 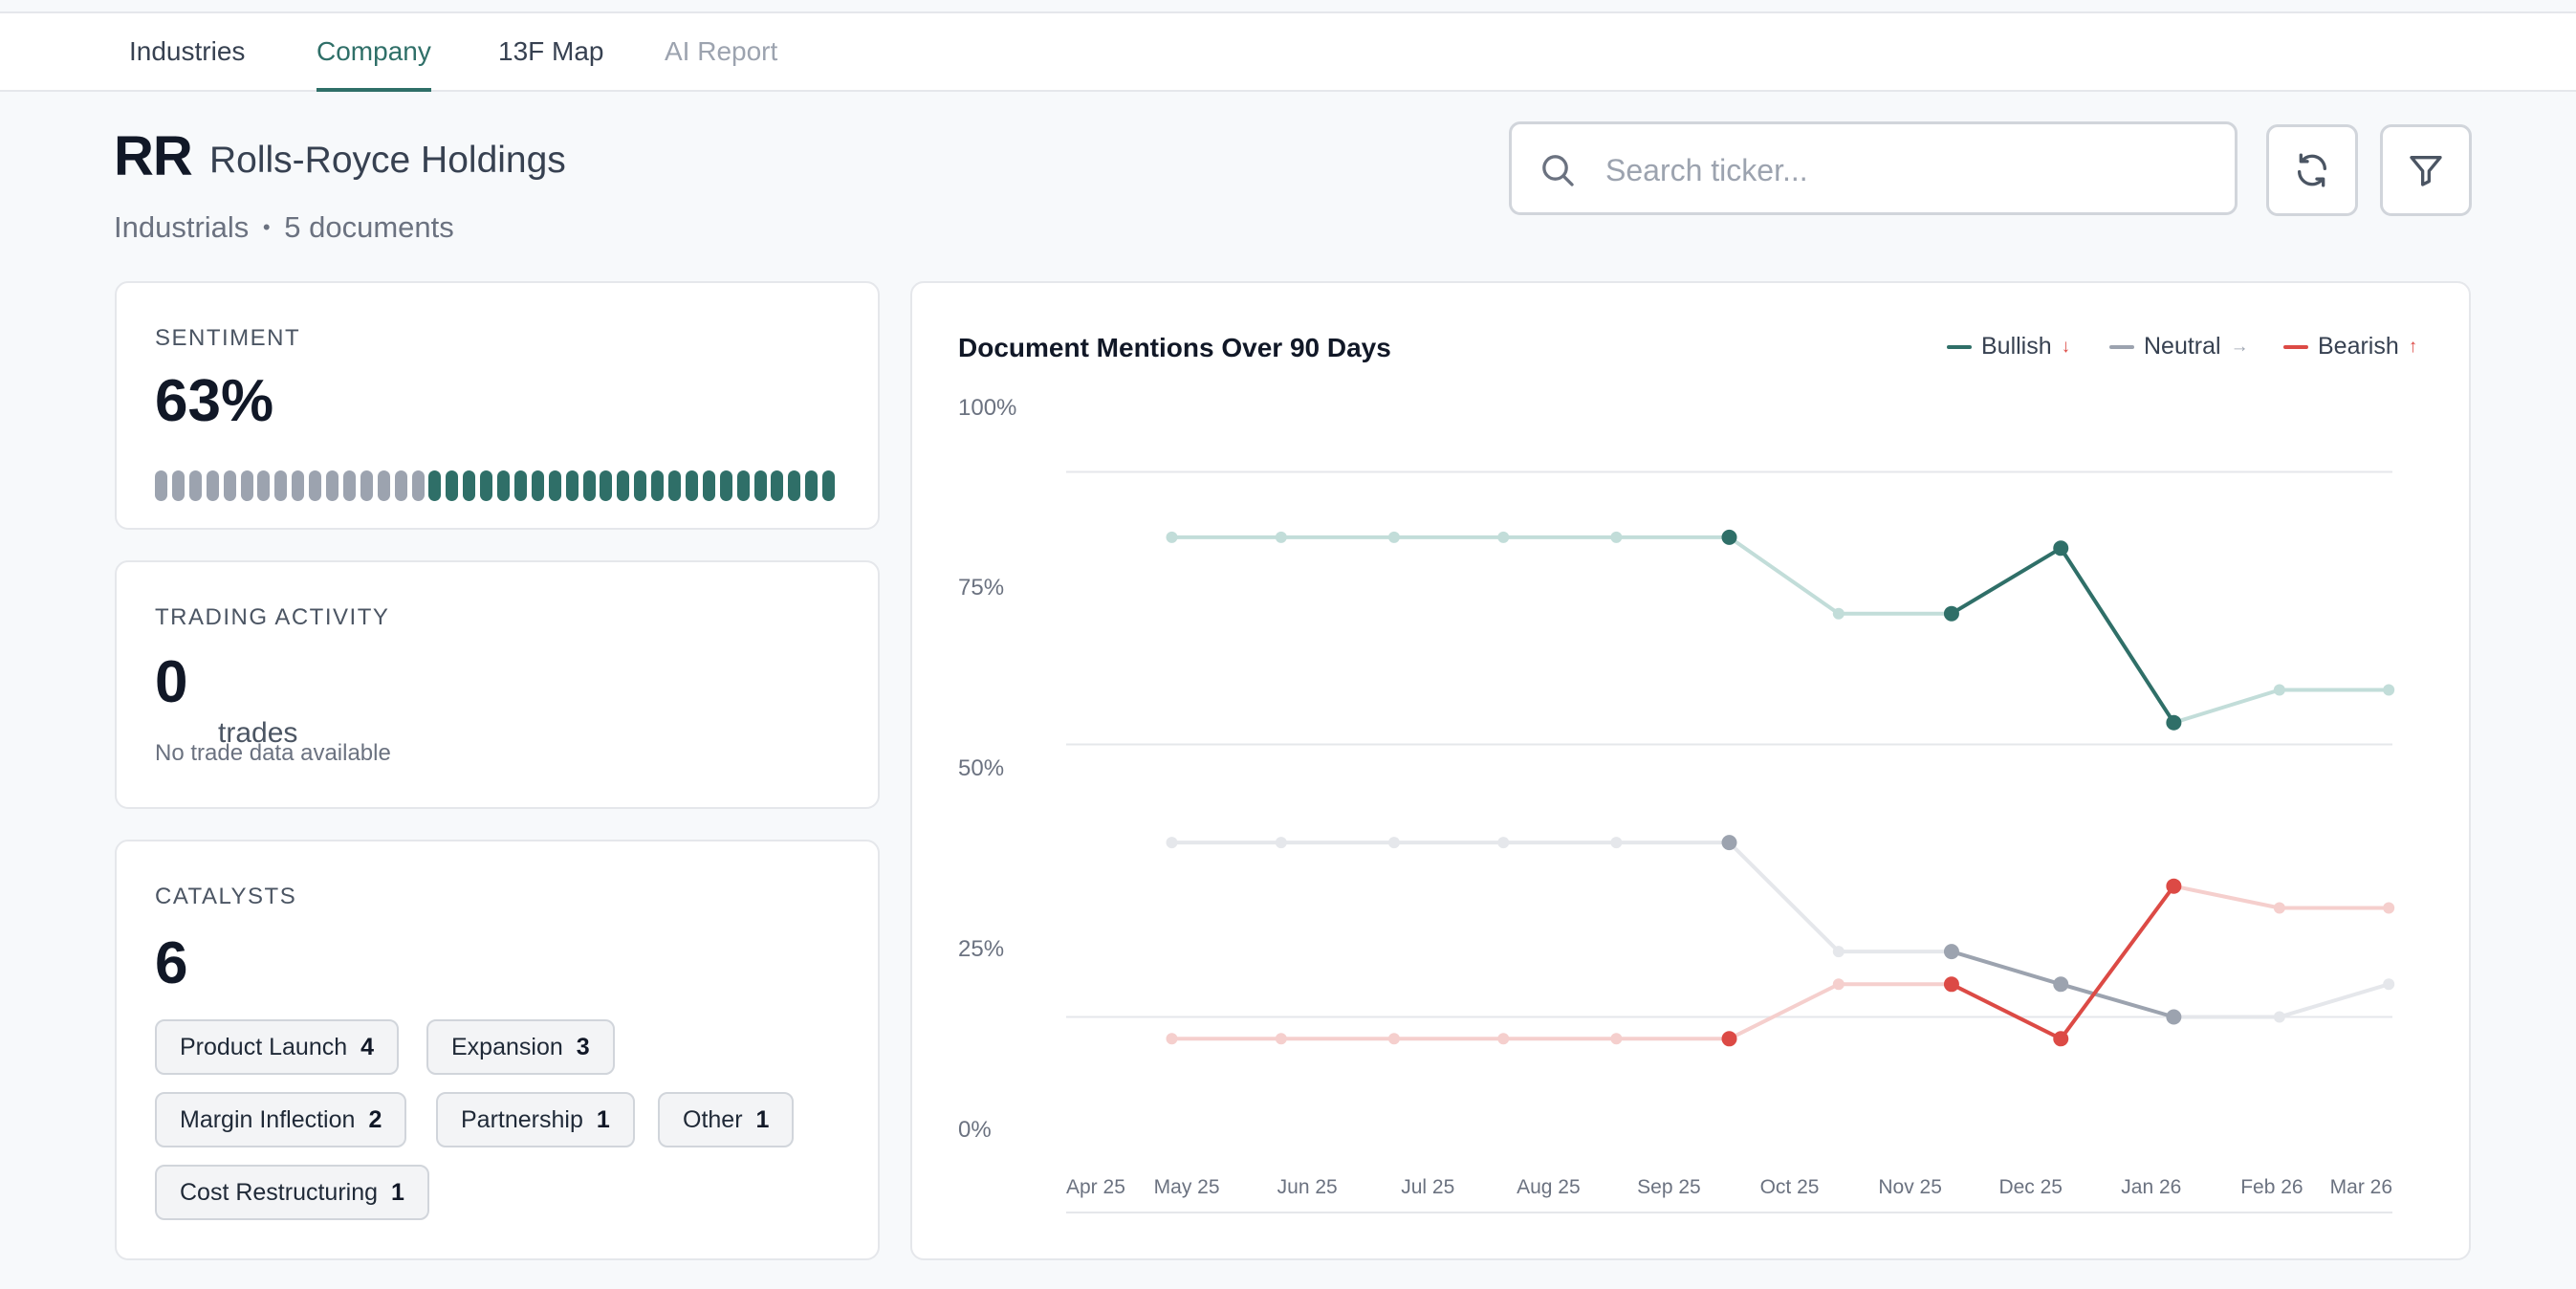 I want to click on refresh-icon, so click(x=2312, y=170).